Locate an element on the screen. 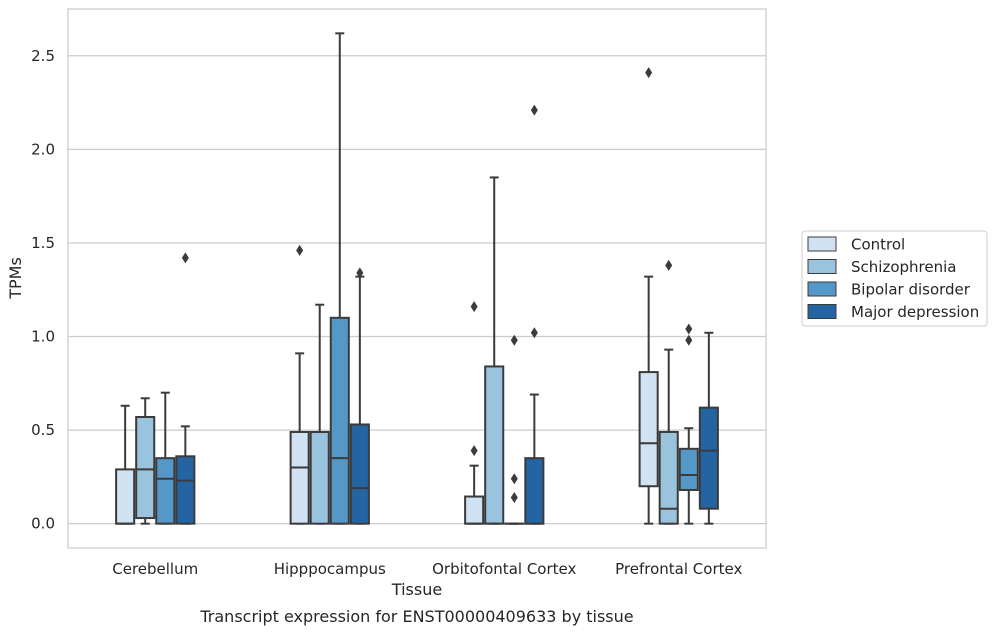 Image resolution: width=997 pixels, height=634 pixels. legend-frame is located at coordinates (894, 278).